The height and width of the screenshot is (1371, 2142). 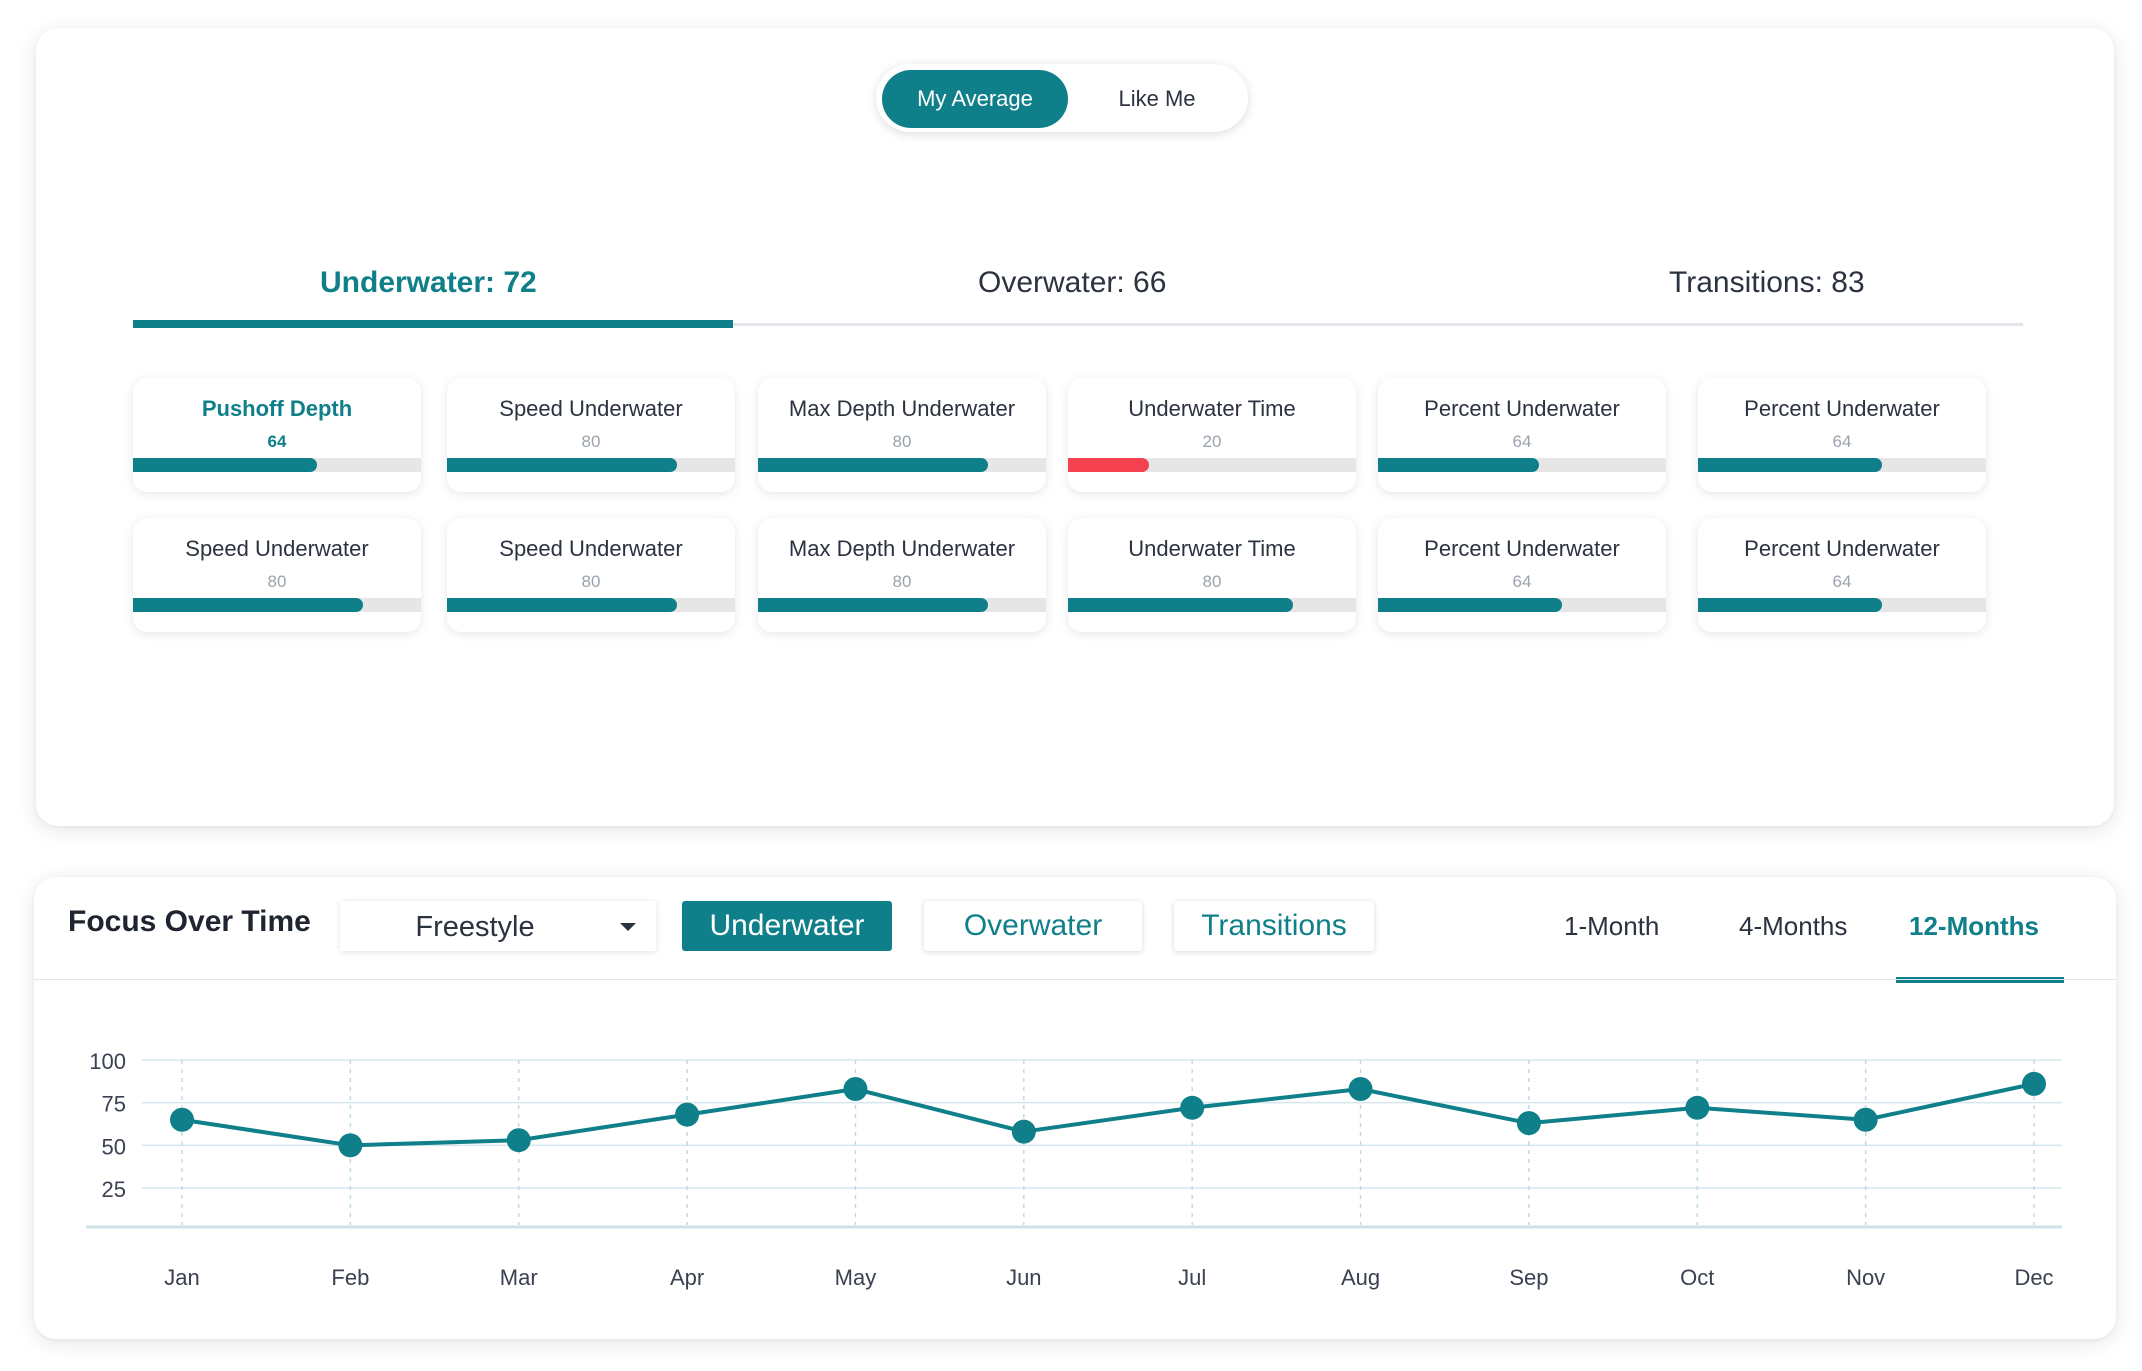 What do you see at coordinates (787, 926) in the screenshot?
I see `segment-underwater: Underwater` at bounding box center [787, 926].